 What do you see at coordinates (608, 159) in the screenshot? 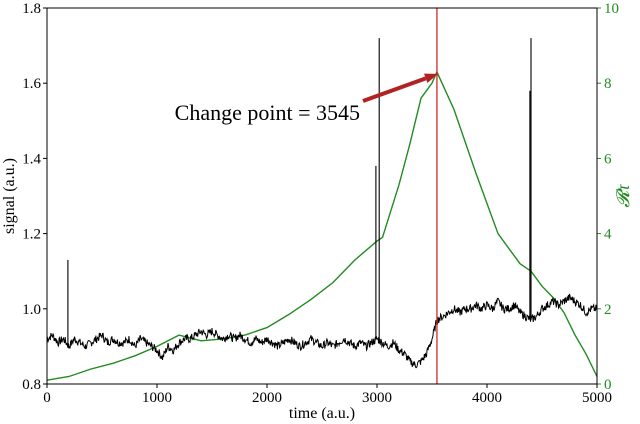
I see `y2-tick-label: 6` at bounding box center [608, 159].